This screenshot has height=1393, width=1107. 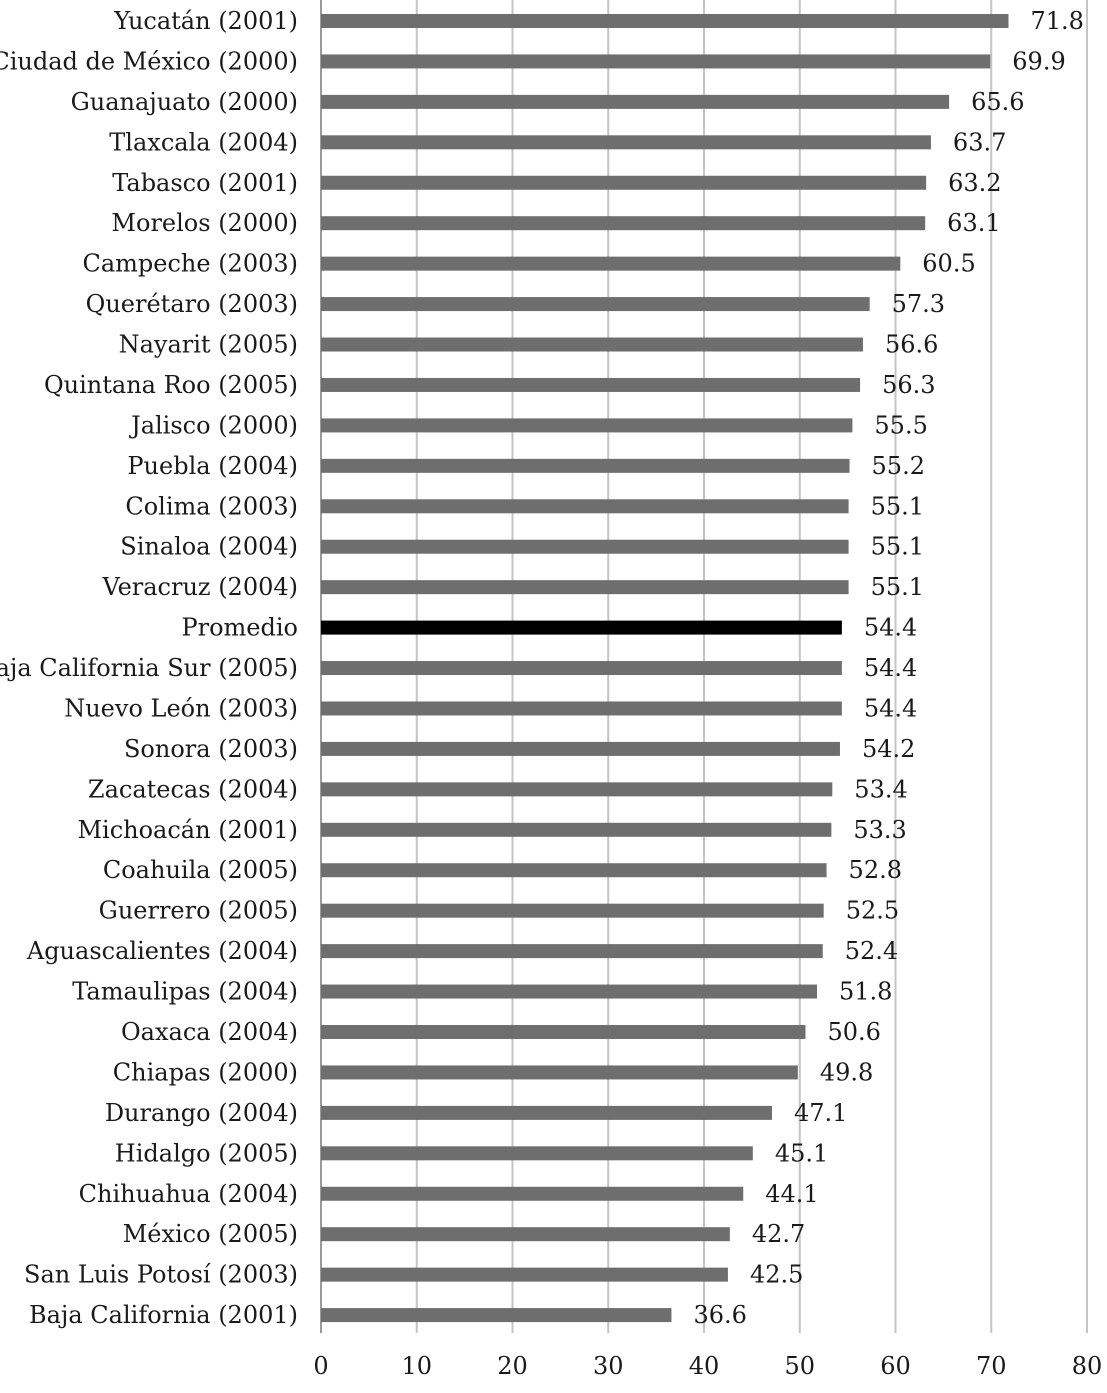 What do you see at coordinates (210, 1234) in the screenshot?
I see `category-label: México (2005)` at bounding box center [210, 1234].